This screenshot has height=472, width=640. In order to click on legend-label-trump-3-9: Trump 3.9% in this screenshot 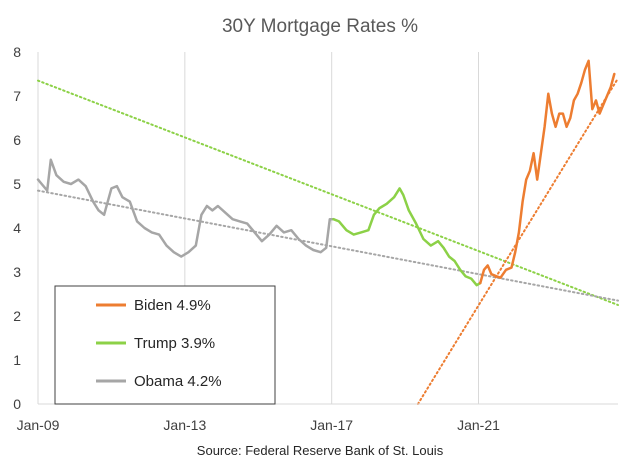, I will do `click(174, 343)`.